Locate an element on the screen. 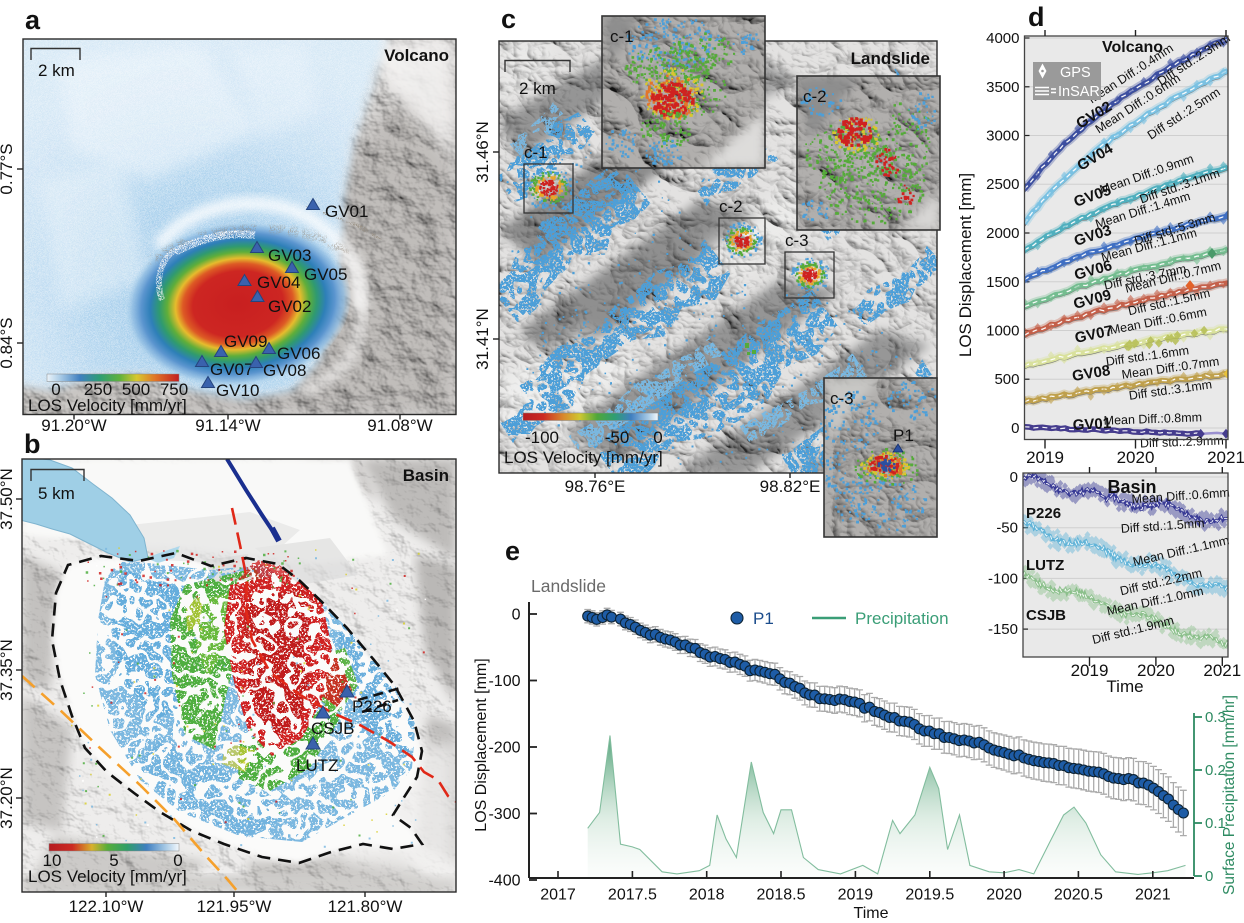 Image resolution: width=1244 pixels, height=923 pixels. svg-text: 0.2 is located at coordinates (1215, 770).